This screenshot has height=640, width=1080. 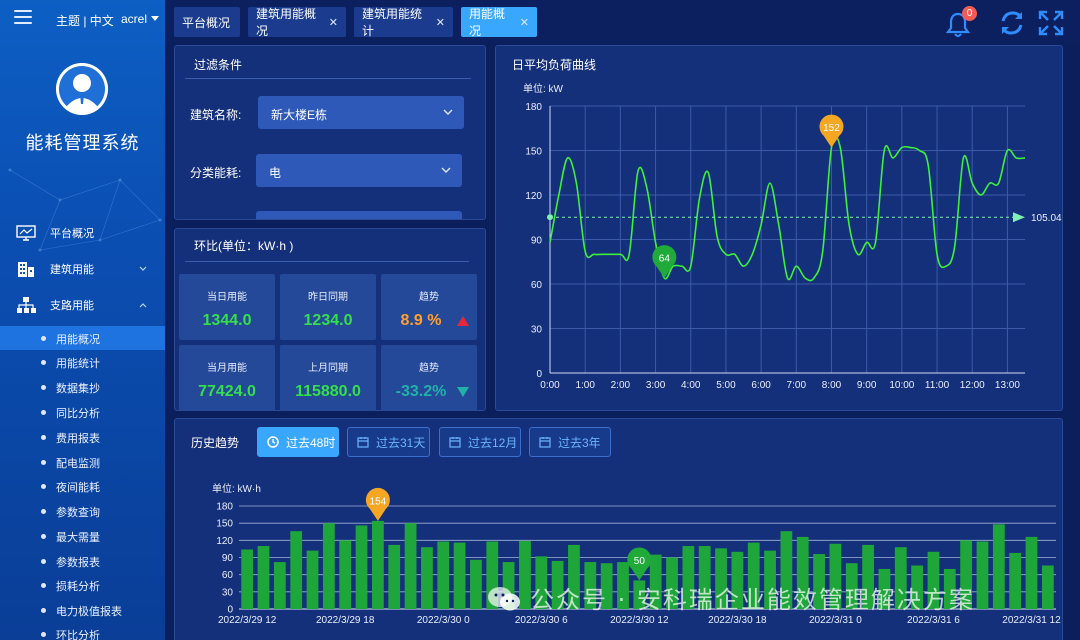 I want to click on wechat-logo-icon, so click(x=504, y=599).